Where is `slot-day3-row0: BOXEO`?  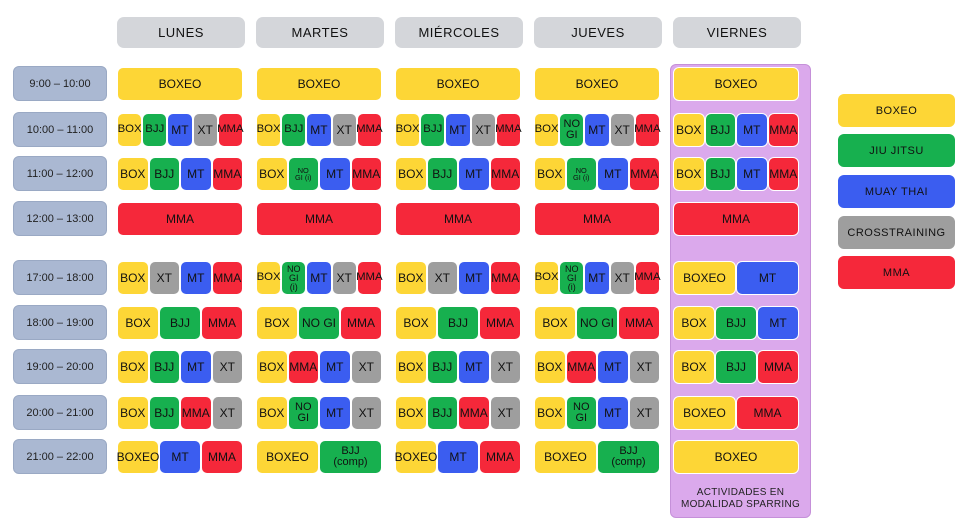
slot-day3-row0: BOXEO is located at coordinates (597, 84).